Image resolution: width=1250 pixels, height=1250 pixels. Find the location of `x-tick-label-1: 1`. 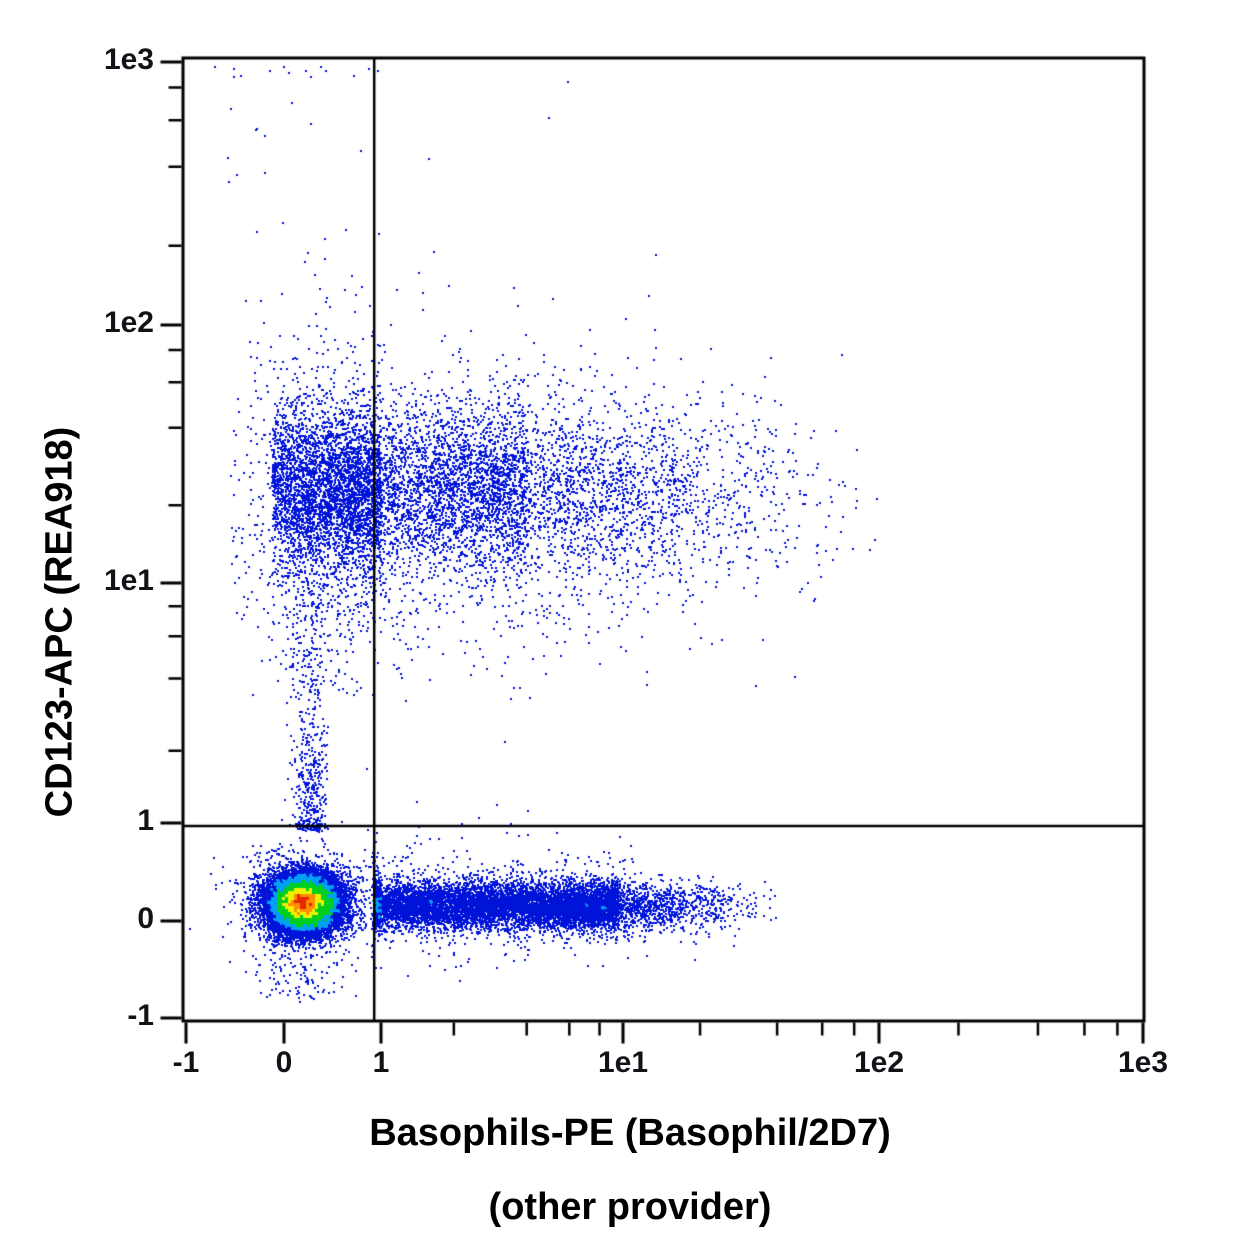

x-tick-label-1: 1 is located at coordinates (381, 1062).